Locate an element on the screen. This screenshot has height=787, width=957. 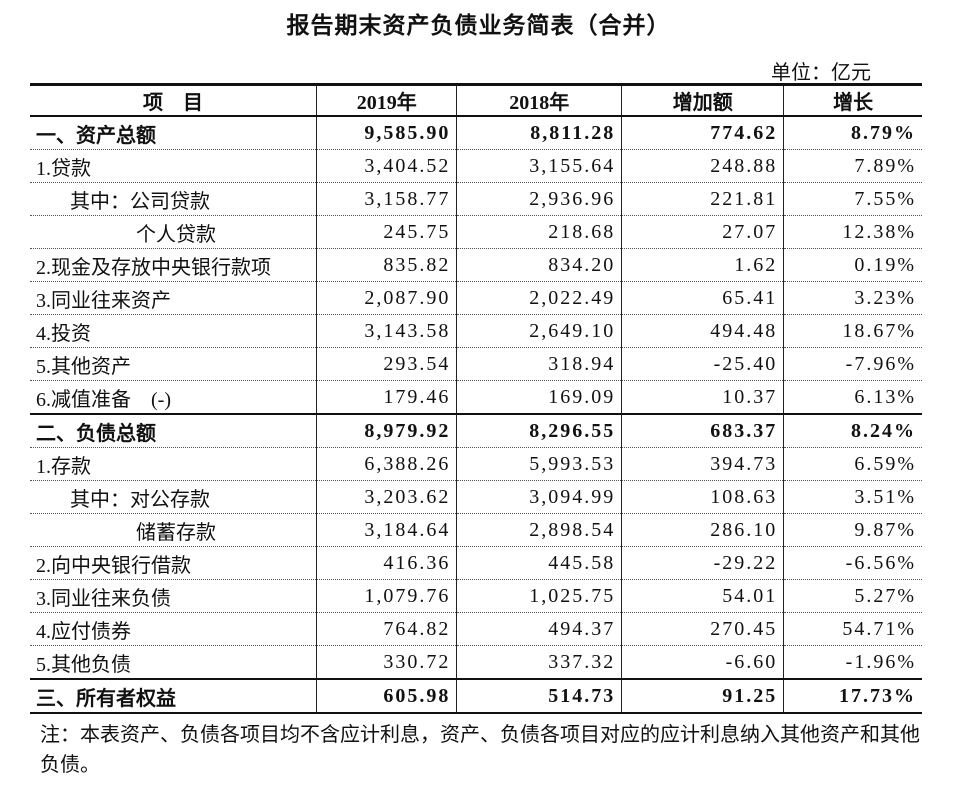
cell: 17.73% is located at coordinates (852, 696).